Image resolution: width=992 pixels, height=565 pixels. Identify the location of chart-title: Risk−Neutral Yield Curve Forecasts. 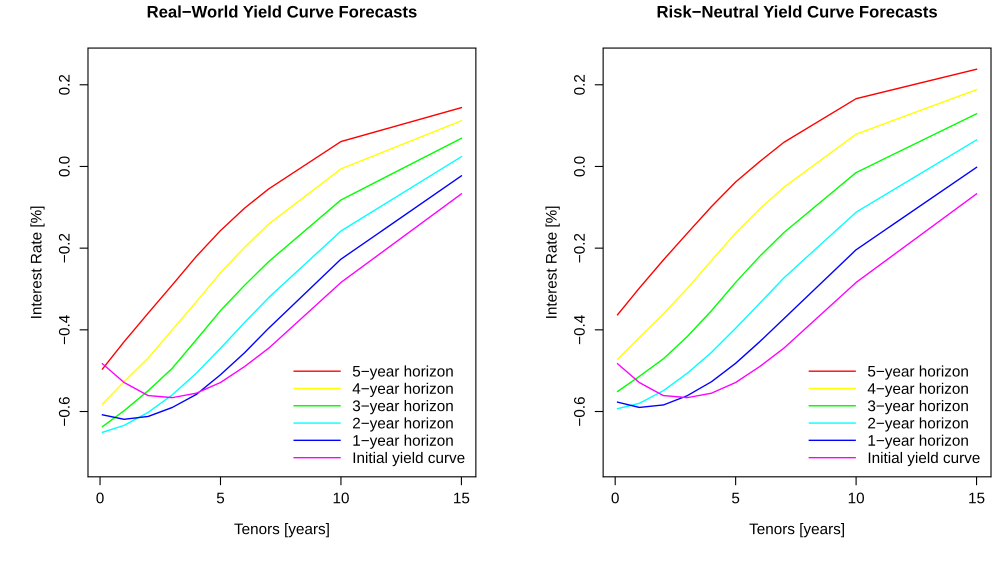
(797, 11).